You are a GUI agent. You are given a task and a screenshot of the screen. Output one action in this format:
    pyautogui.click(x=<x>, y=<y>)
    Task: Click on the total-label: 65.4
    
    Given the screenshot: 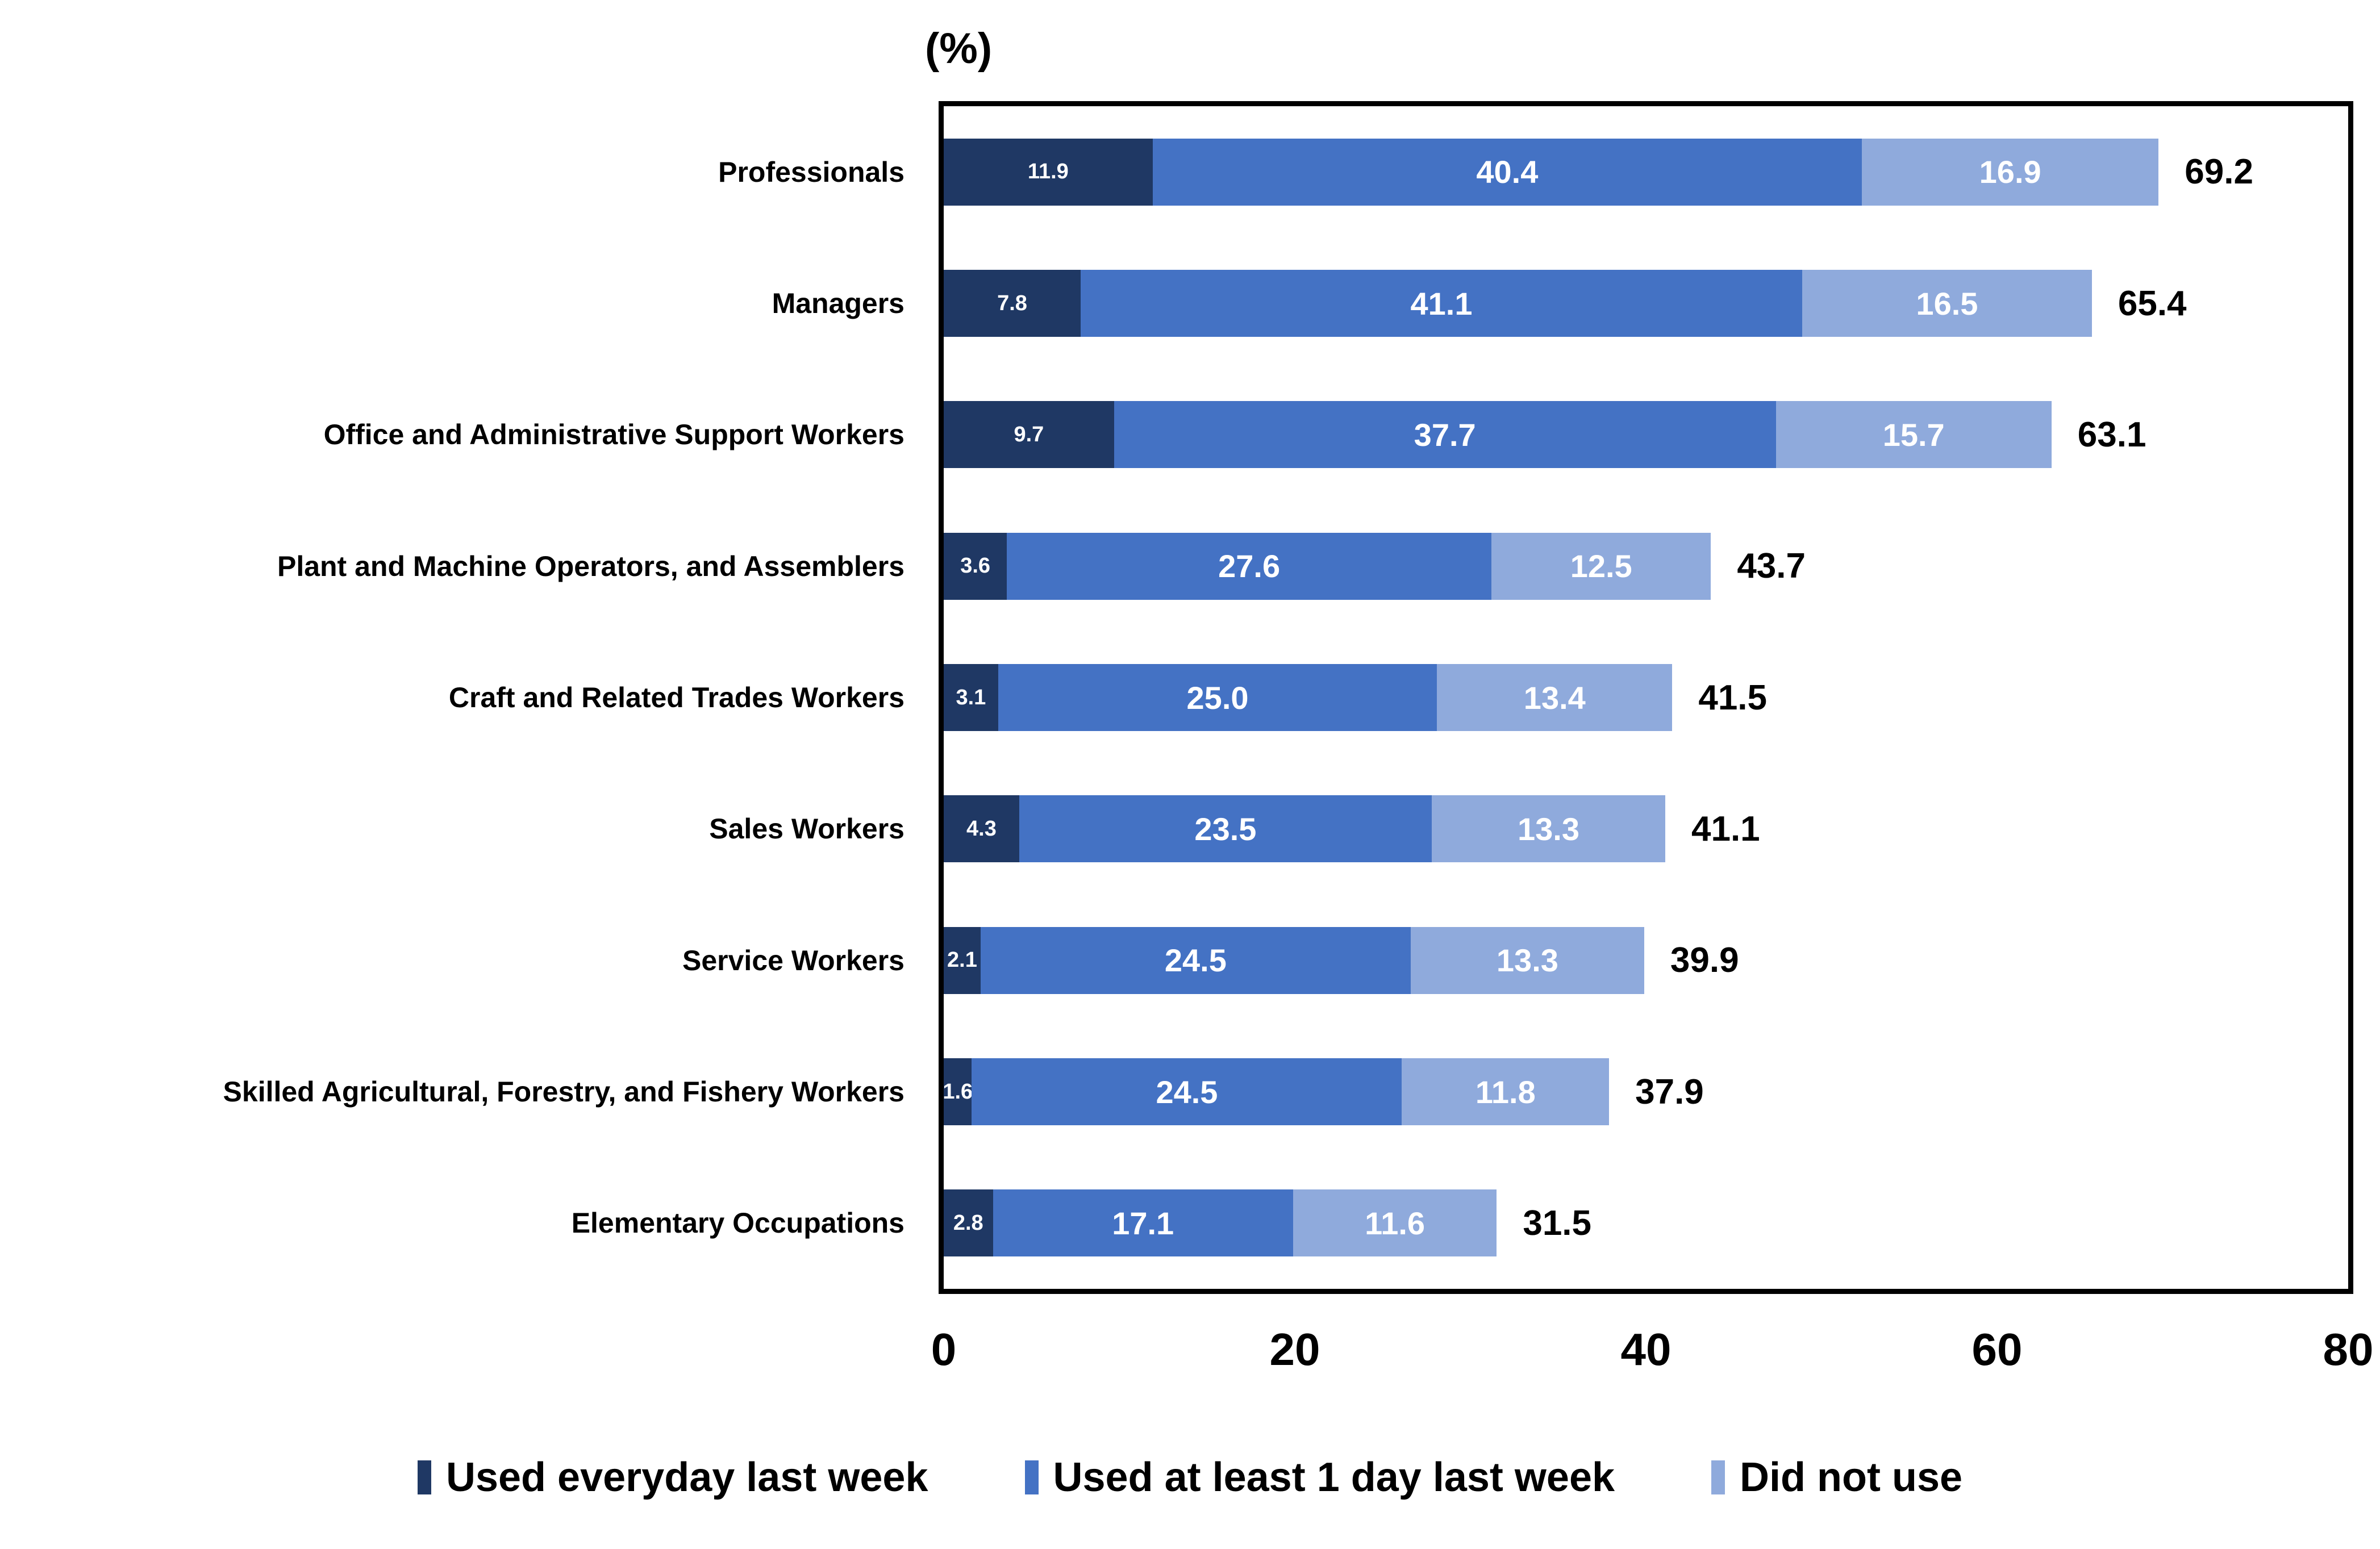 What is the action you would take?
    pyautogui.click(x=2152, y=303)
    